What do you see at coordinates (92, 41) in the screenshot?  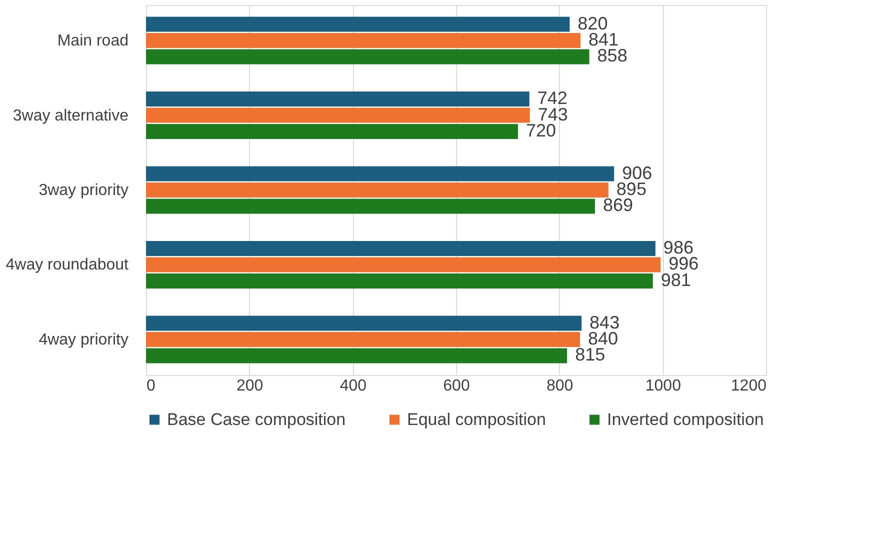 I see `y-tick-label: Main road` at bounding box center [92, 41].